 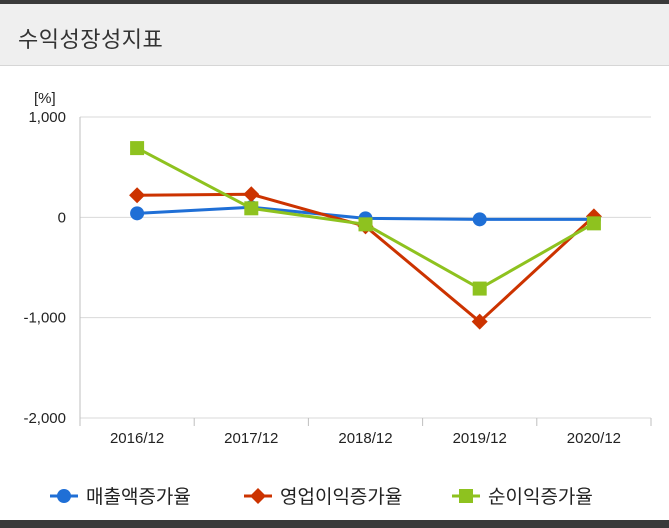 I want to click on y-unit-label: [%], so click(x=45, y=98).